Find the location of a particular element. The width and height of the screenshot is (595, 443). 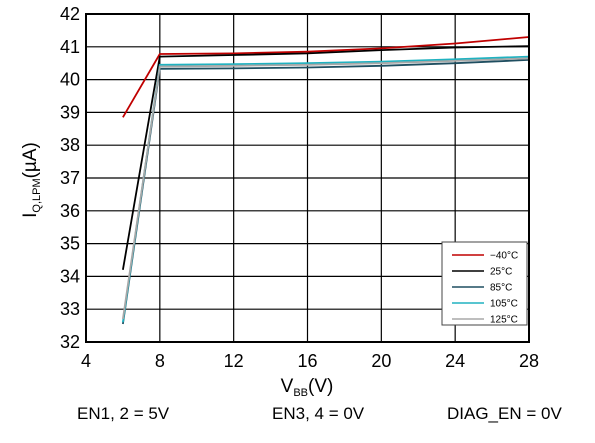

x-axis-label: VBB(V) is located at coordinates (307, 387).